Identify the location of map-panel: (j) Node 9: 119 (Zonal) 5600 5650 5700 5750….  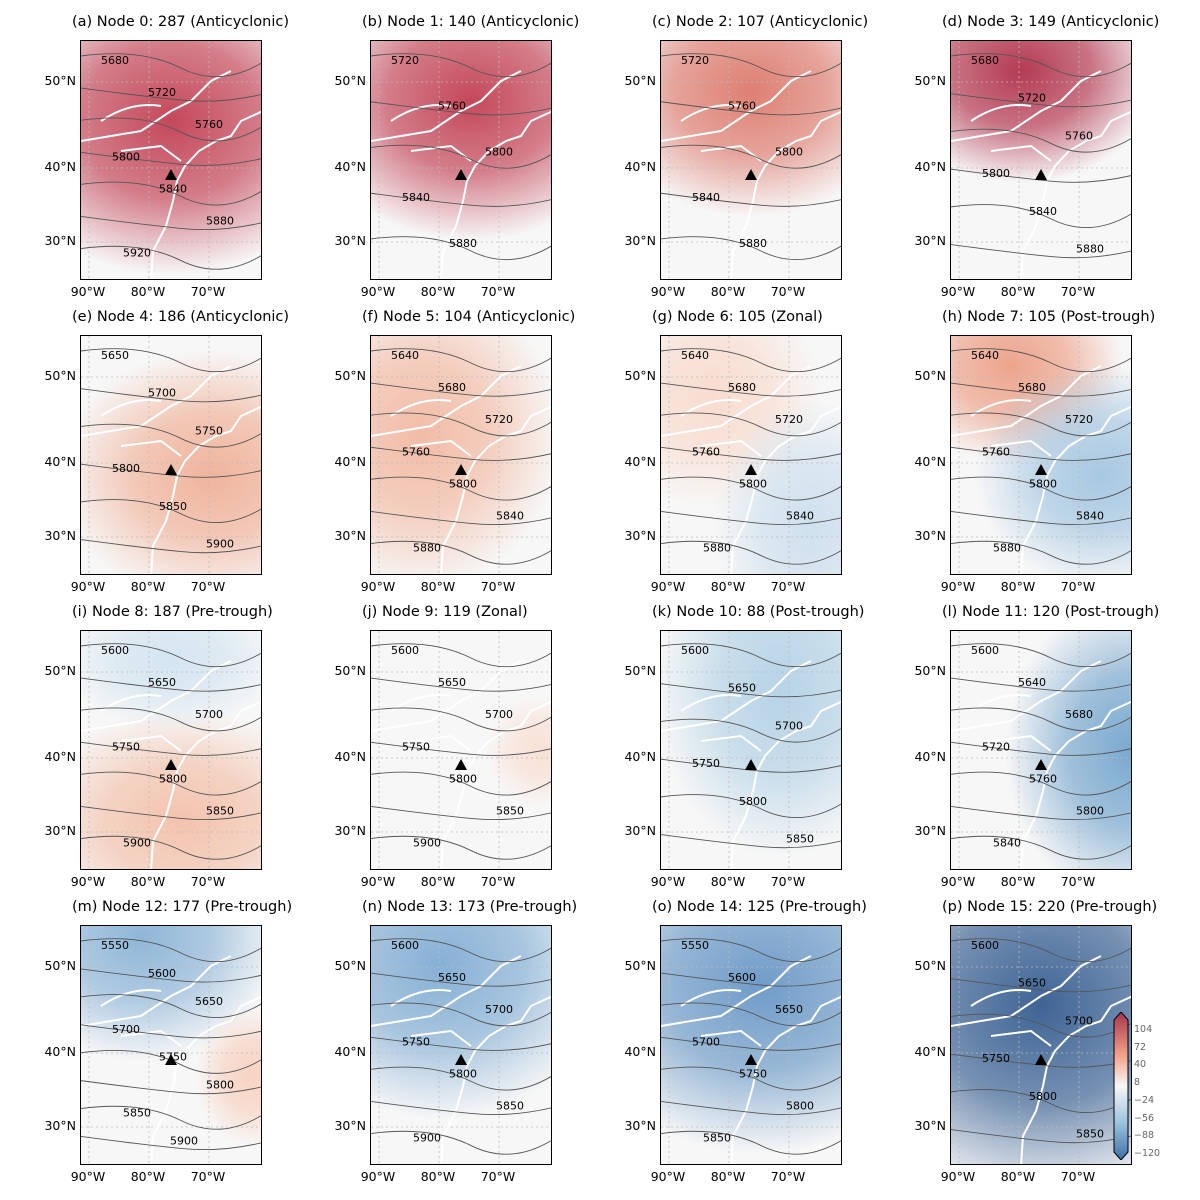
(443, 746).